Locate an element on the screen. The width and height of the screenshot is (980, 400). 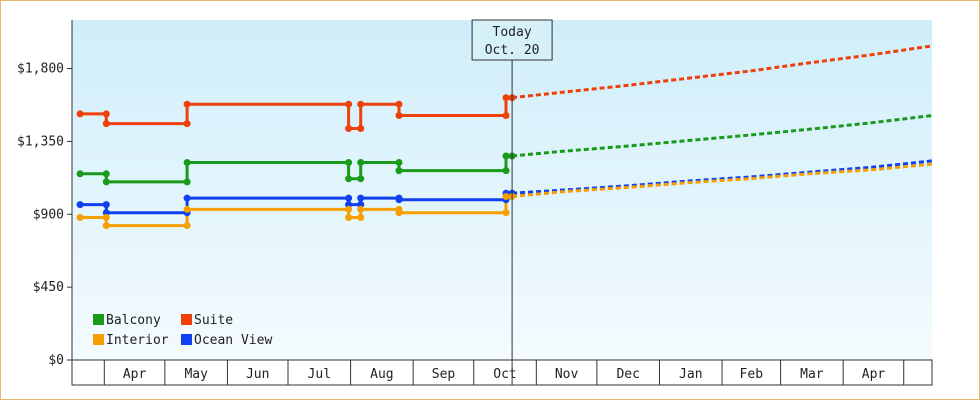
today-marker: Today Oct. 20 is located at coordinates (512, 202).